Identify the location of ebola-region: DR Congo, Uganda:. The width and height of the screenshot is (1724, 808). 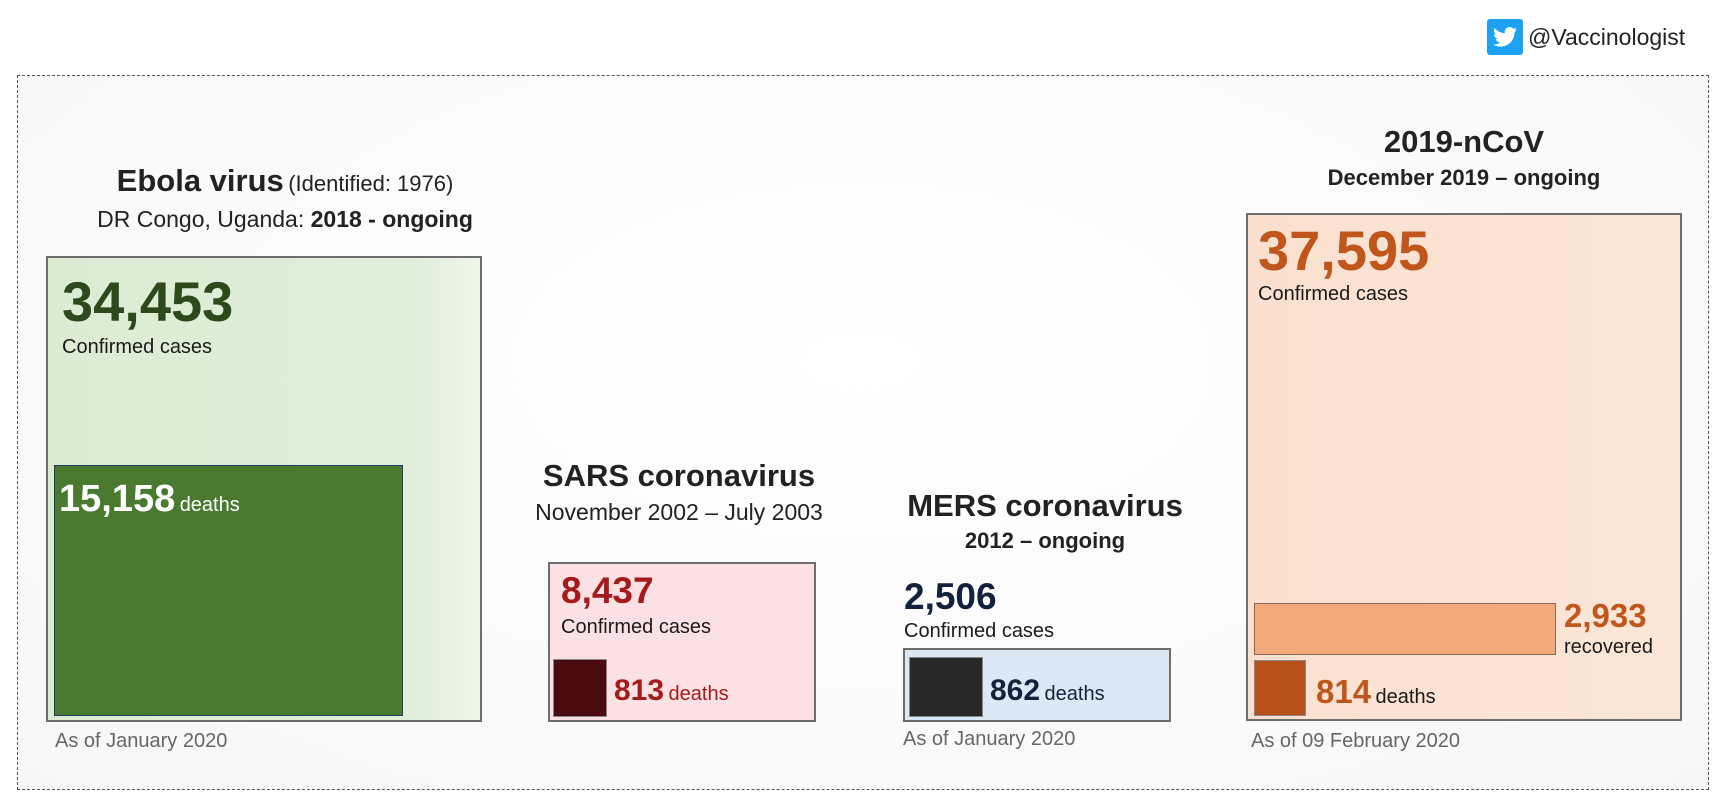
(201, 219).